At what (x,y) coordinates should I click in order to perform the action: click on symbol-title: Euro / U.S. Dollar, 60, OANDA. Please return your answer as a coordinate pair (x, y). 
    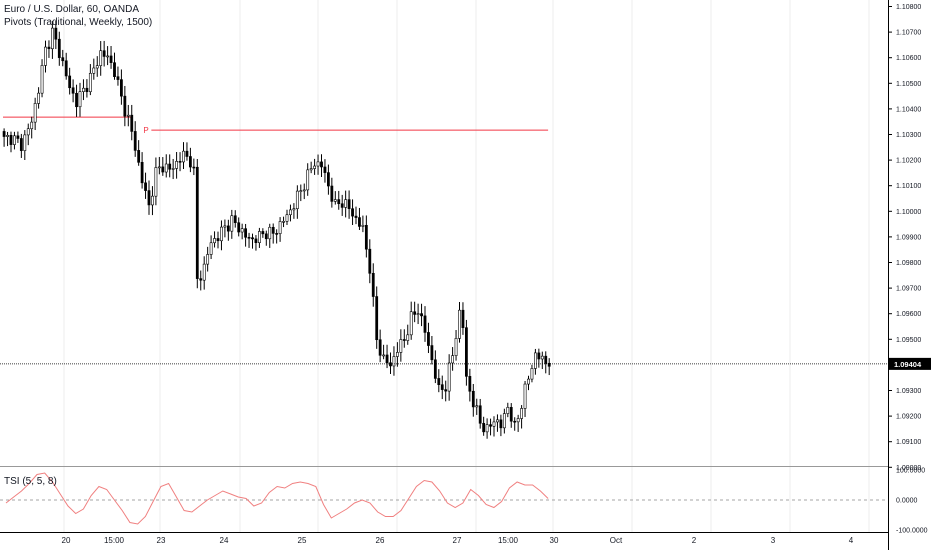
    Looking at the image, I should click on (72, 9).